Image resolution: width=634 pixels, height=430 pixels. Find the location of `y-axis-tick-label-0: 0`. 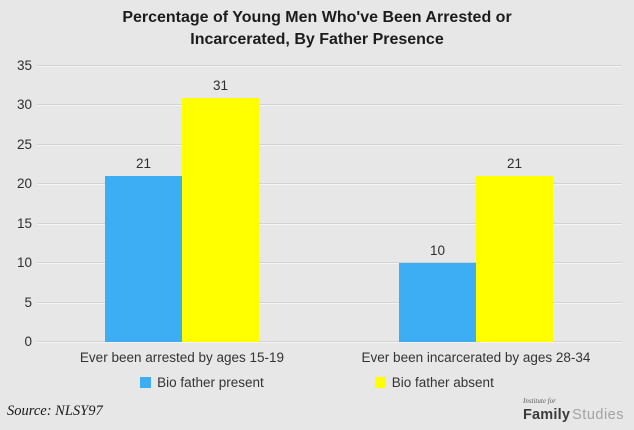

y-axis-tick-label-0: 0 is located at coordinates (28, 341).